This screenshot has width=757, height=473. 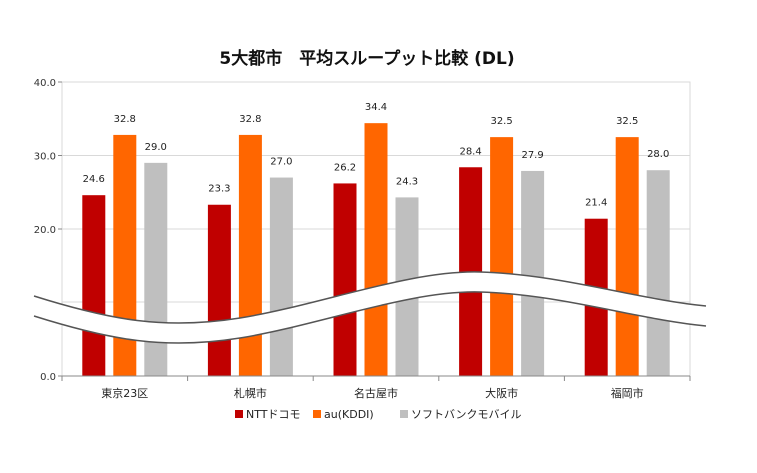 What do you see at coordinates (156, 147) in the screenshot?
I see `data-label: 29.0` at bounding box center [156, 147].